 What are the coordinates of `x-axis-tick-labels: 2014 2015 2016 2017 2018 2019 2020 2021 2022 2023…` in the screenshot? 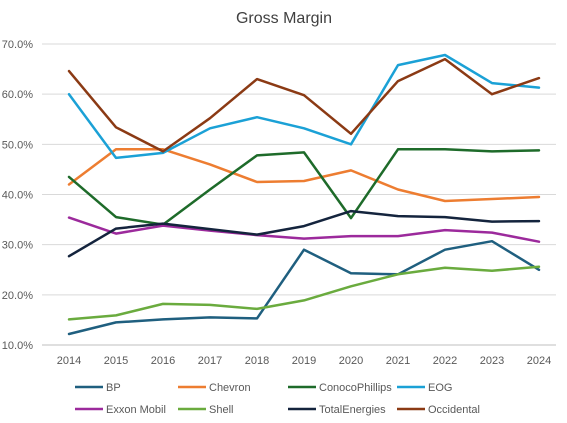 It's located at (304, 361).